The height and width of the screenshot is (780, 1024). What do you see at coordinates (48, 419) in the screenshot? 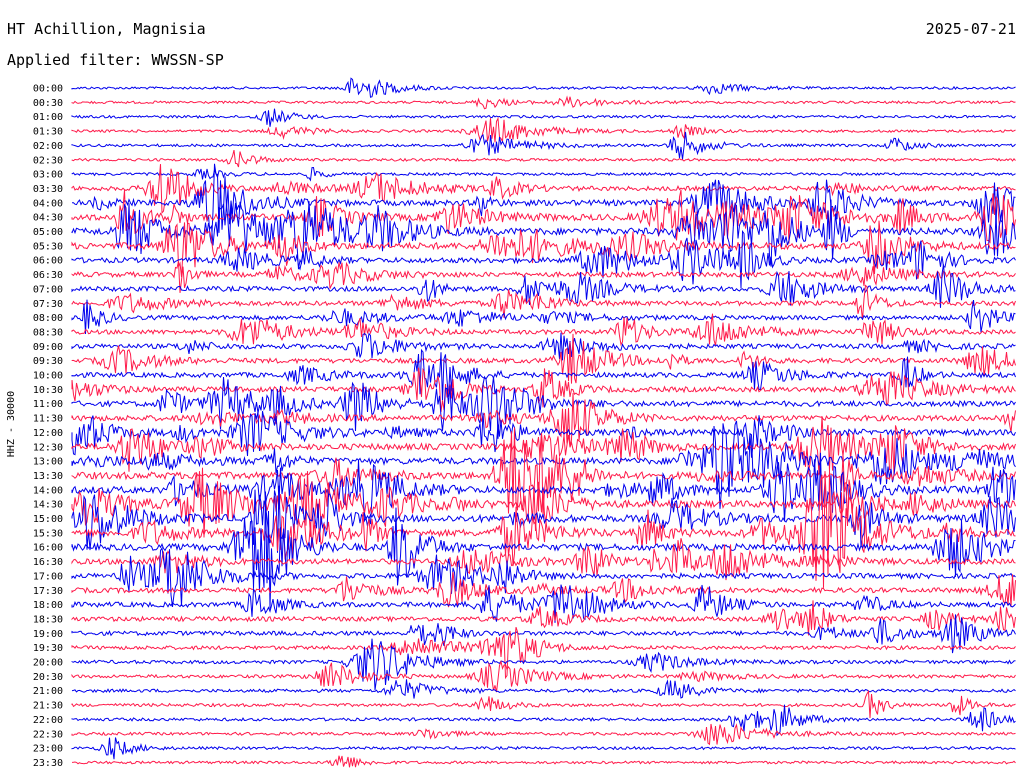
I see `row-label-1130: 11:30` at bounding box center [48, 419].